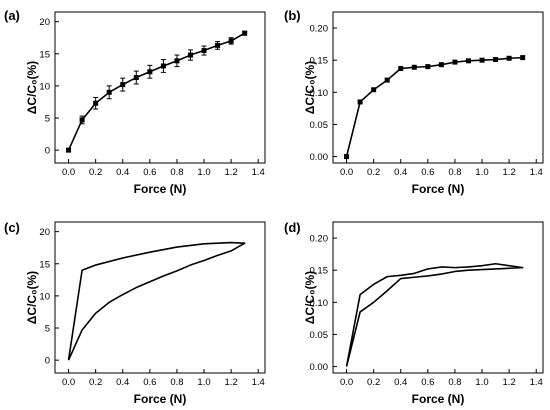  Describe the element at coordinates (12, 227) in the screenshot. I see `panel-label: (c)` at that location.